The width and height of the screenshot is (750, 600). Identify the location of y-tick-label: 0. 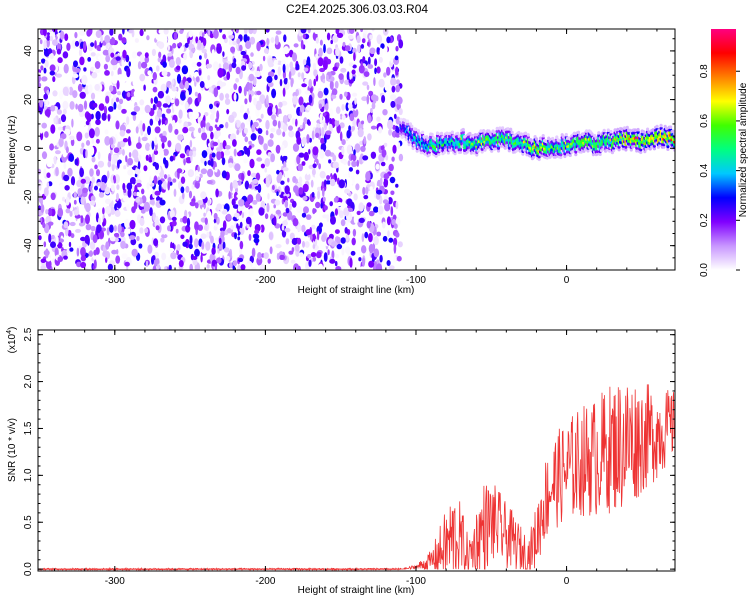
(28, 148).